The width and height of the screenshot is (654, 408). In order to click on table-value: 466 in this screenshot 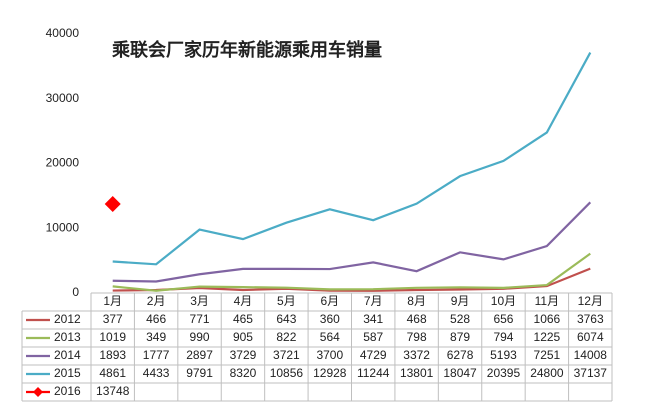, I will do `click(156, 319)`.